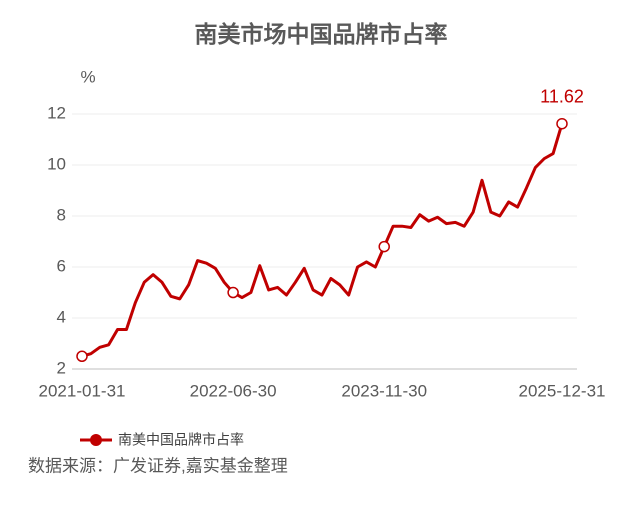 The image size is (643, 505). I want to click on chart-title: 南美市场中国品牌市占率, so click(321, 34).